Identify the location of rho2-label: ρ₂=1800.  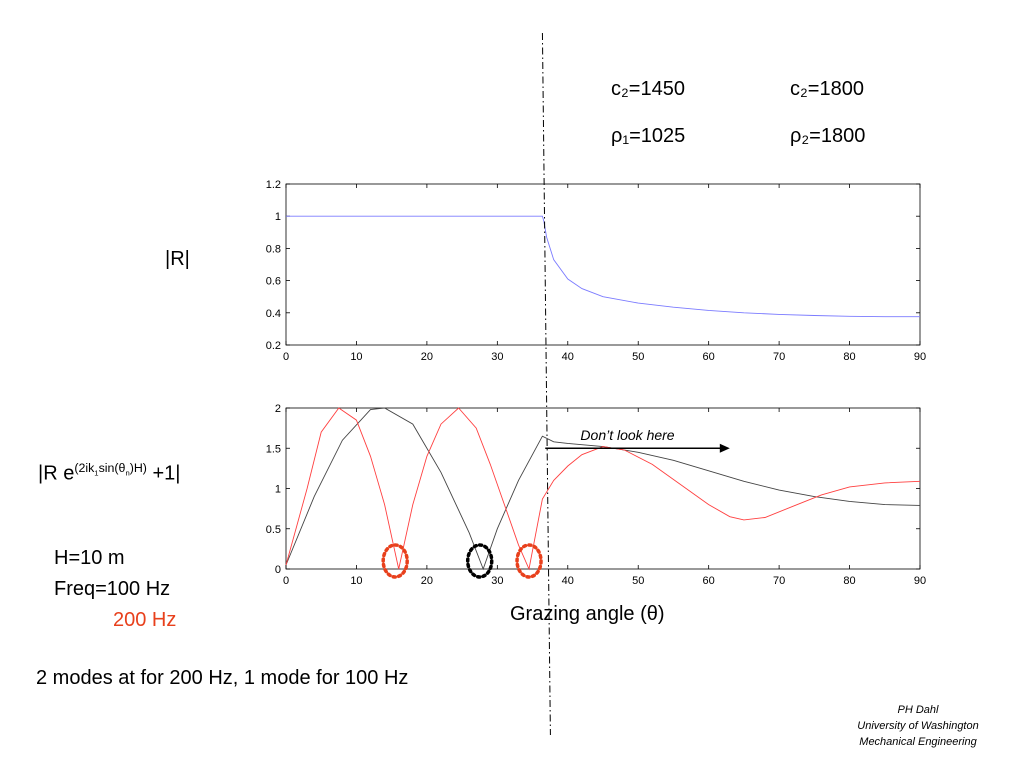
(828, 136).